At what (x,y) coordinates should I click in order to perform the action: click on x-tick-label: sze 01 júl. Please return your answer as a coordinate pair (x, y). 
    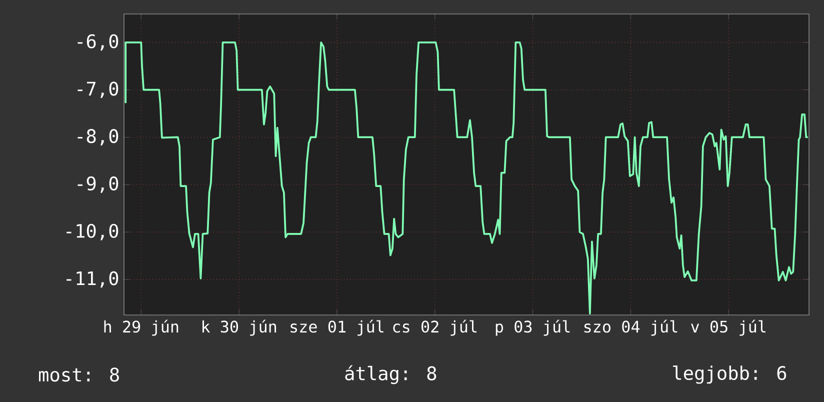
    Looking at the image, I should click on (337, 328).